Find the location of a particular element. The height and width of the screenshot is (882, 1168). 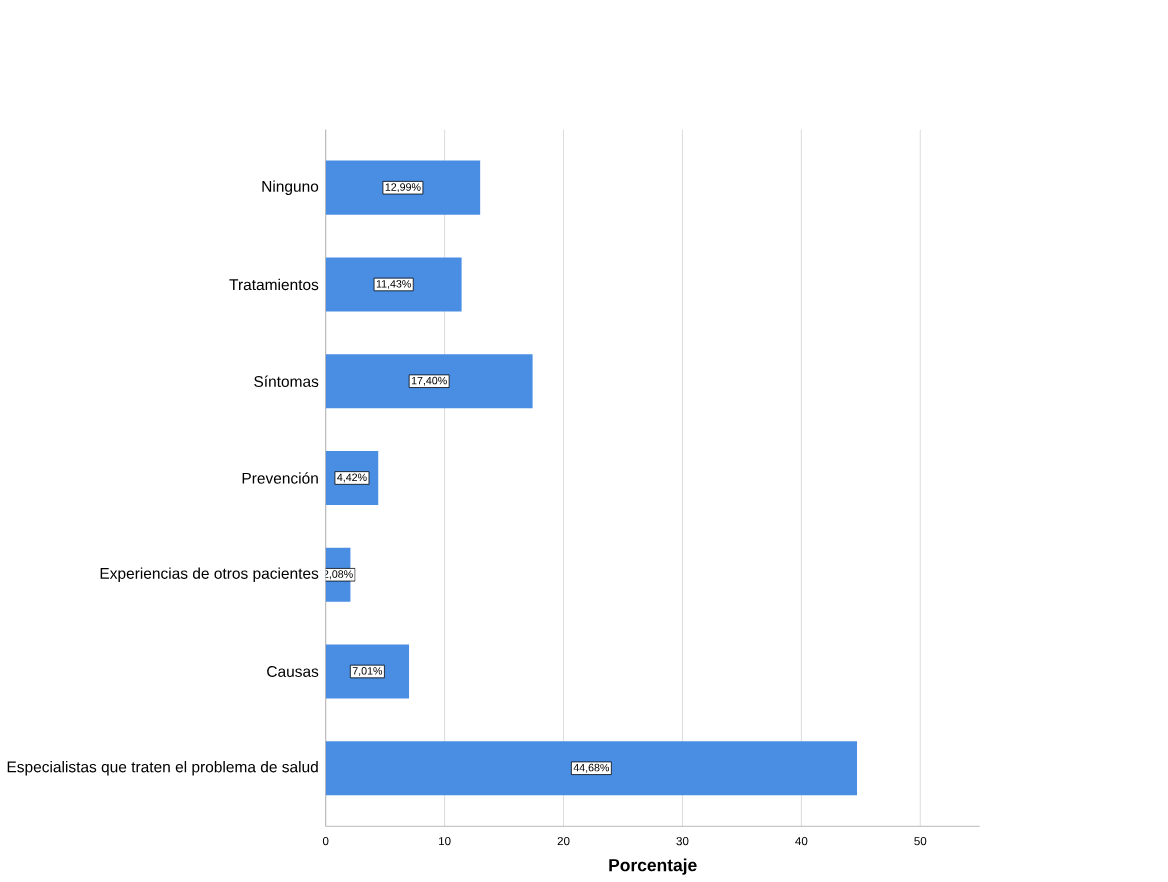

x-axis-title: Porcentaje is located at coordinates (653, 867).